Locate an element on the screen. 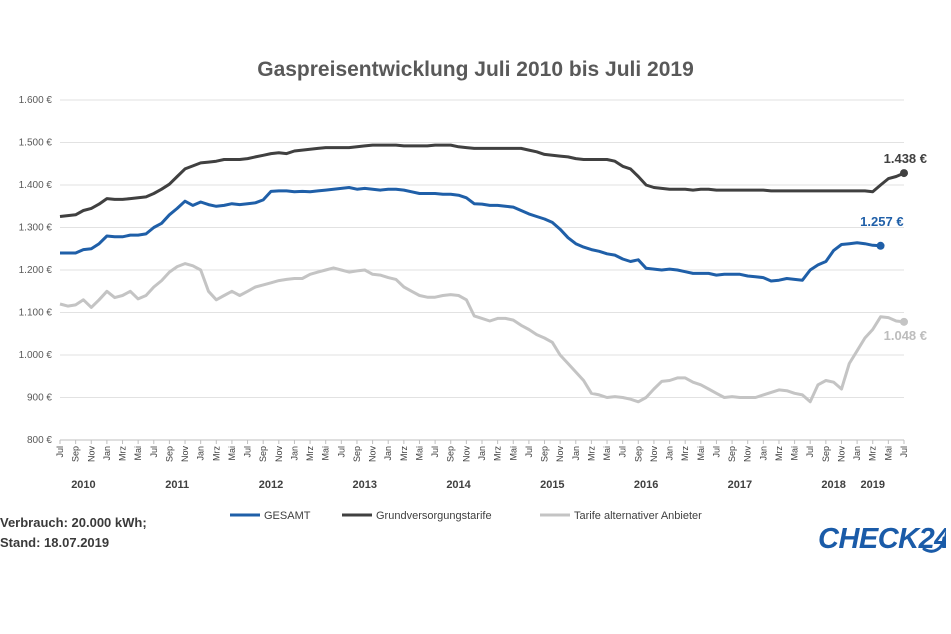 The width and height of the screenshot is (951, 634). series-end-label: 1.438 € is located at coordinates (905, 158).